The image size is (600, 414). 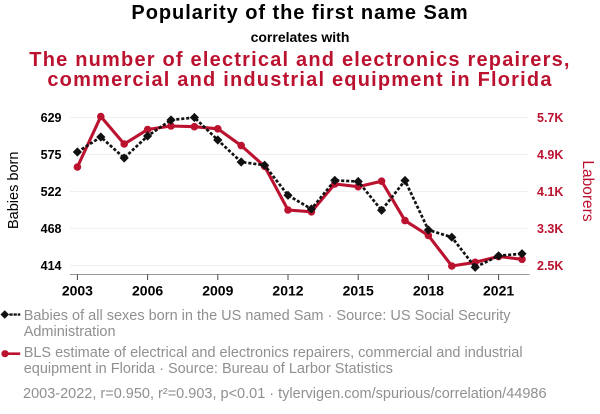 What do you see at coordinates (358, 290) in the screenshot?
I see `svg-text: 2015` at bounding box center [358, 290].